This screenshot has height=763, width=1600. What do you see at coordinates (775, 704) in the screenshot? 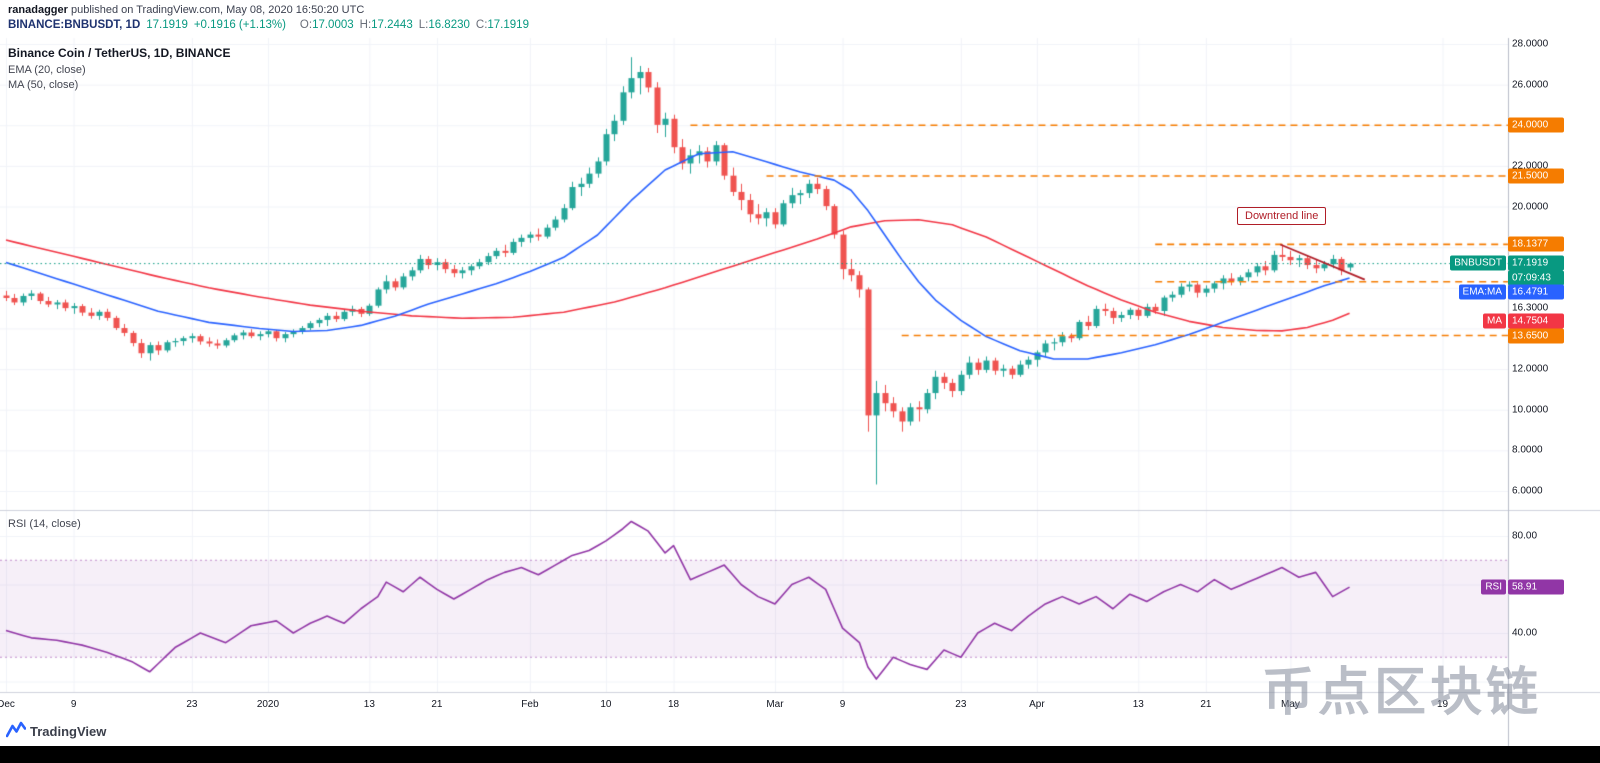
I see `time-tick-label: Mar` at bounding box center [775, 704].